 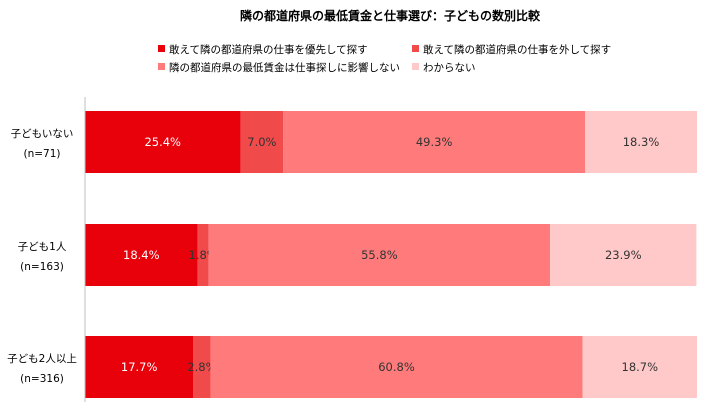 I want to click on data-label: 18.4%, so click(x=141, y=255).